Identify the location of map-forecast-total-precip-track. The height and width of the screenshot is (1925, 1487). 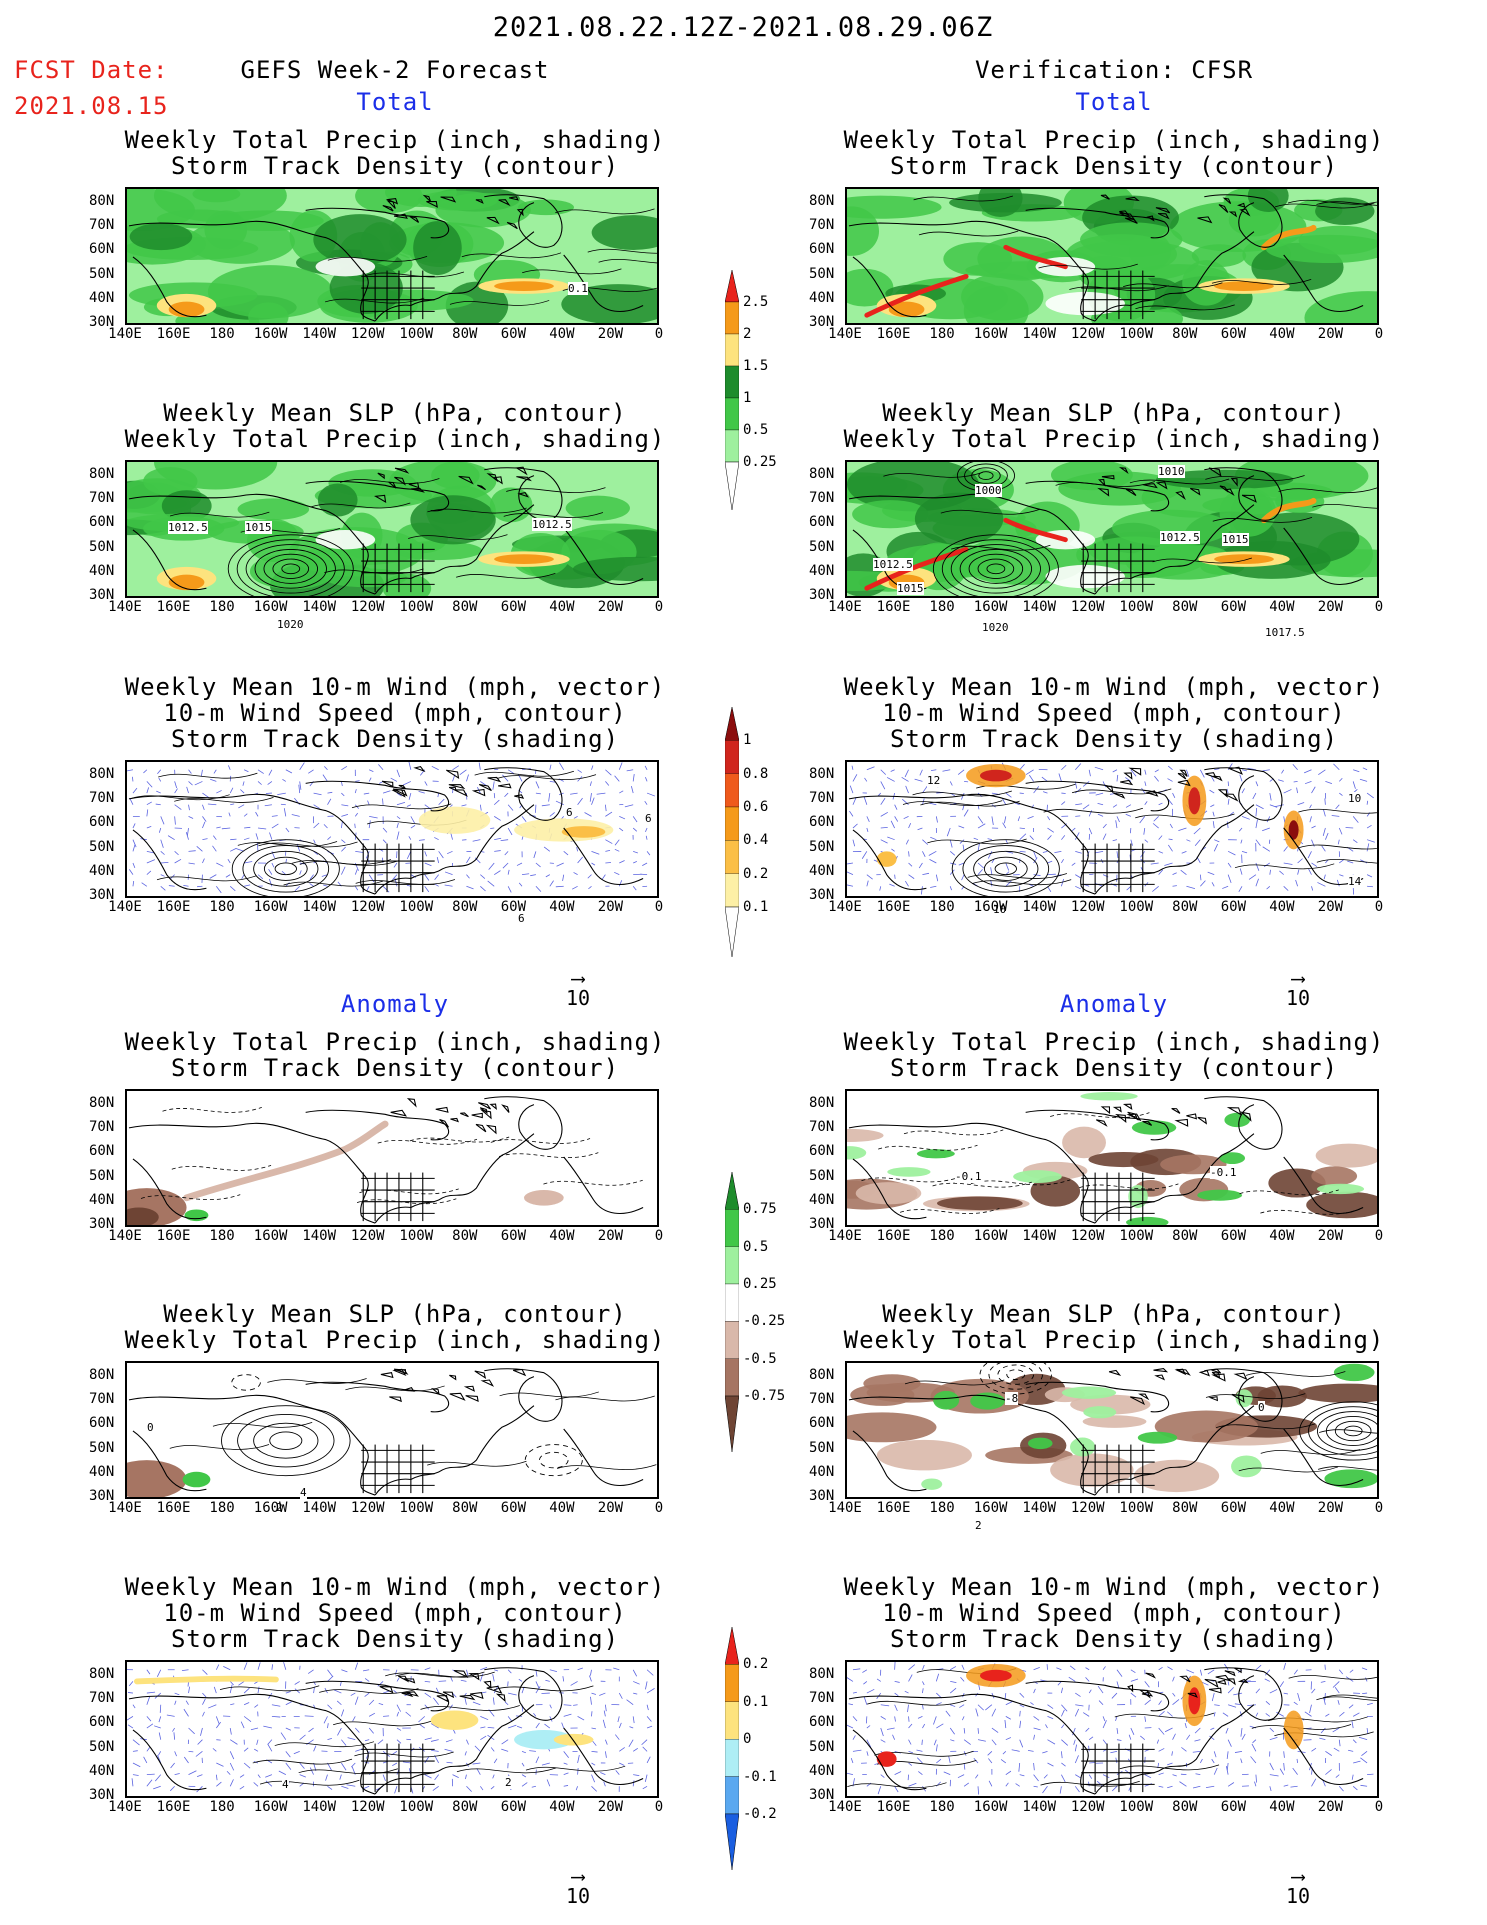
(392, 256).